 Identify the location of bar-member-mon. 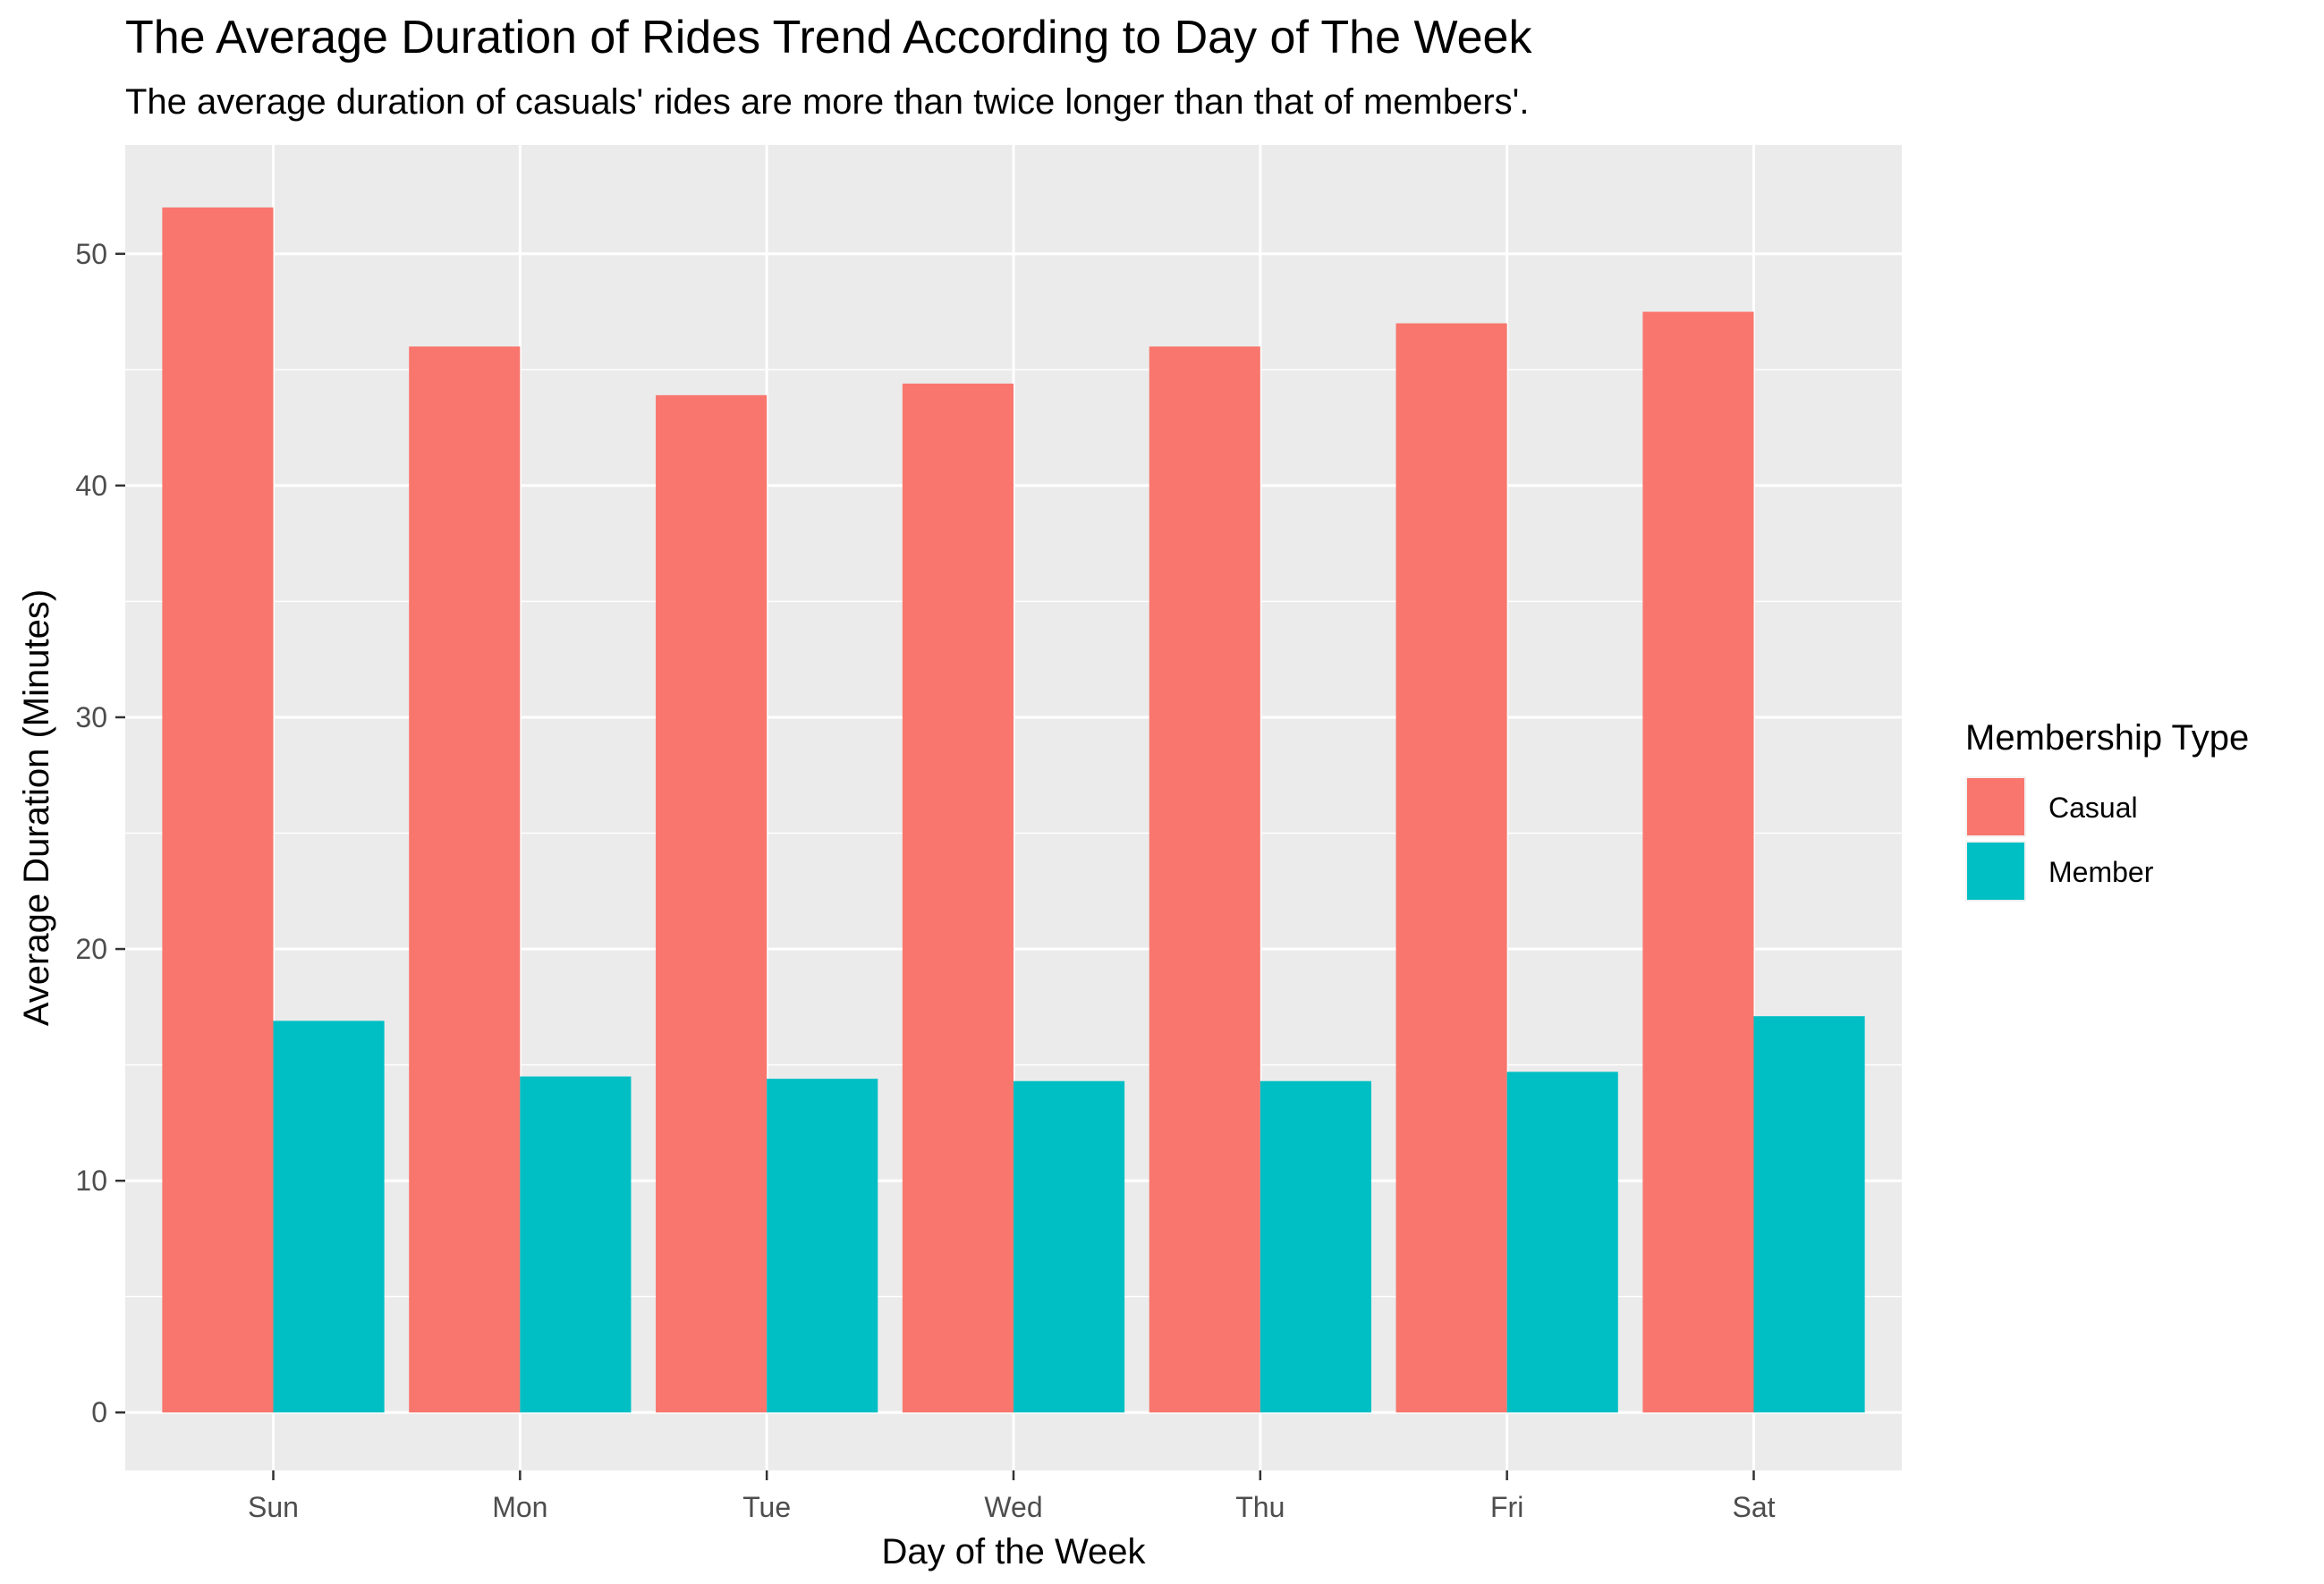
(576, 1244).